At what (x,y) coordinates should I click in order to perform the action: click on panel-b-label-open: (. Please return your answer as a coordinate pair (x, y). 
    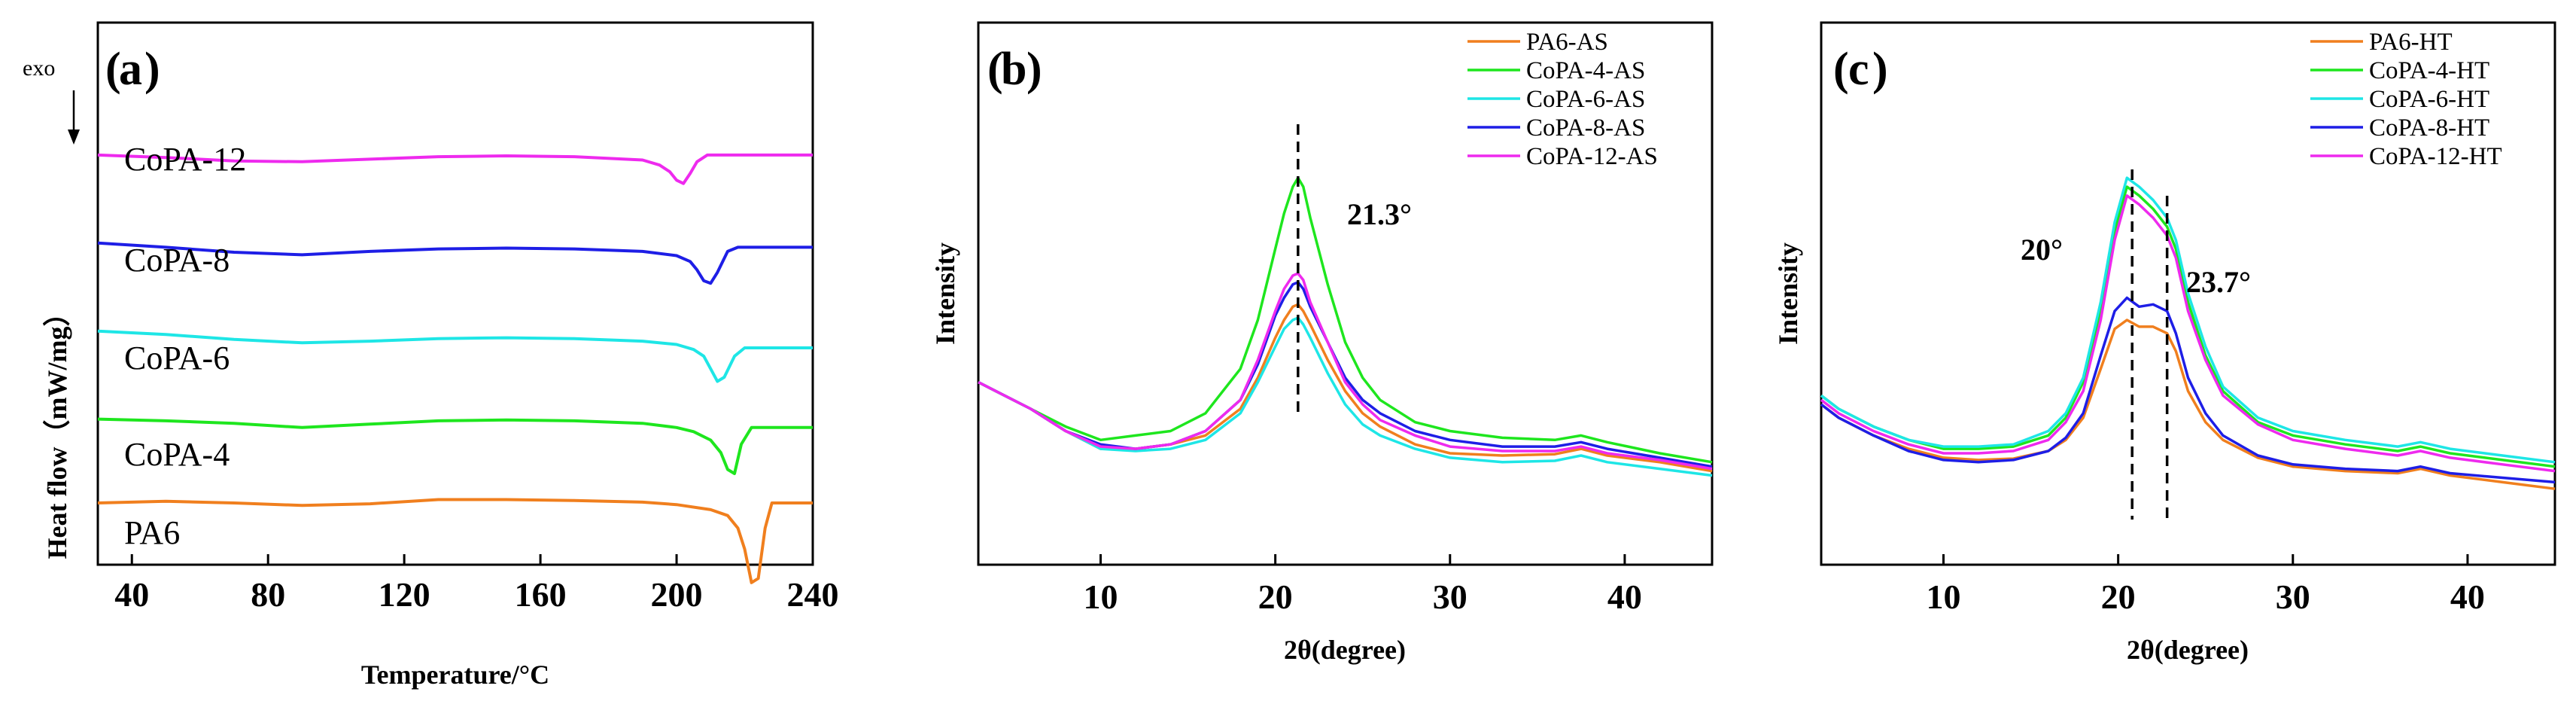
    Looking at the image, I should click on (995, 69).